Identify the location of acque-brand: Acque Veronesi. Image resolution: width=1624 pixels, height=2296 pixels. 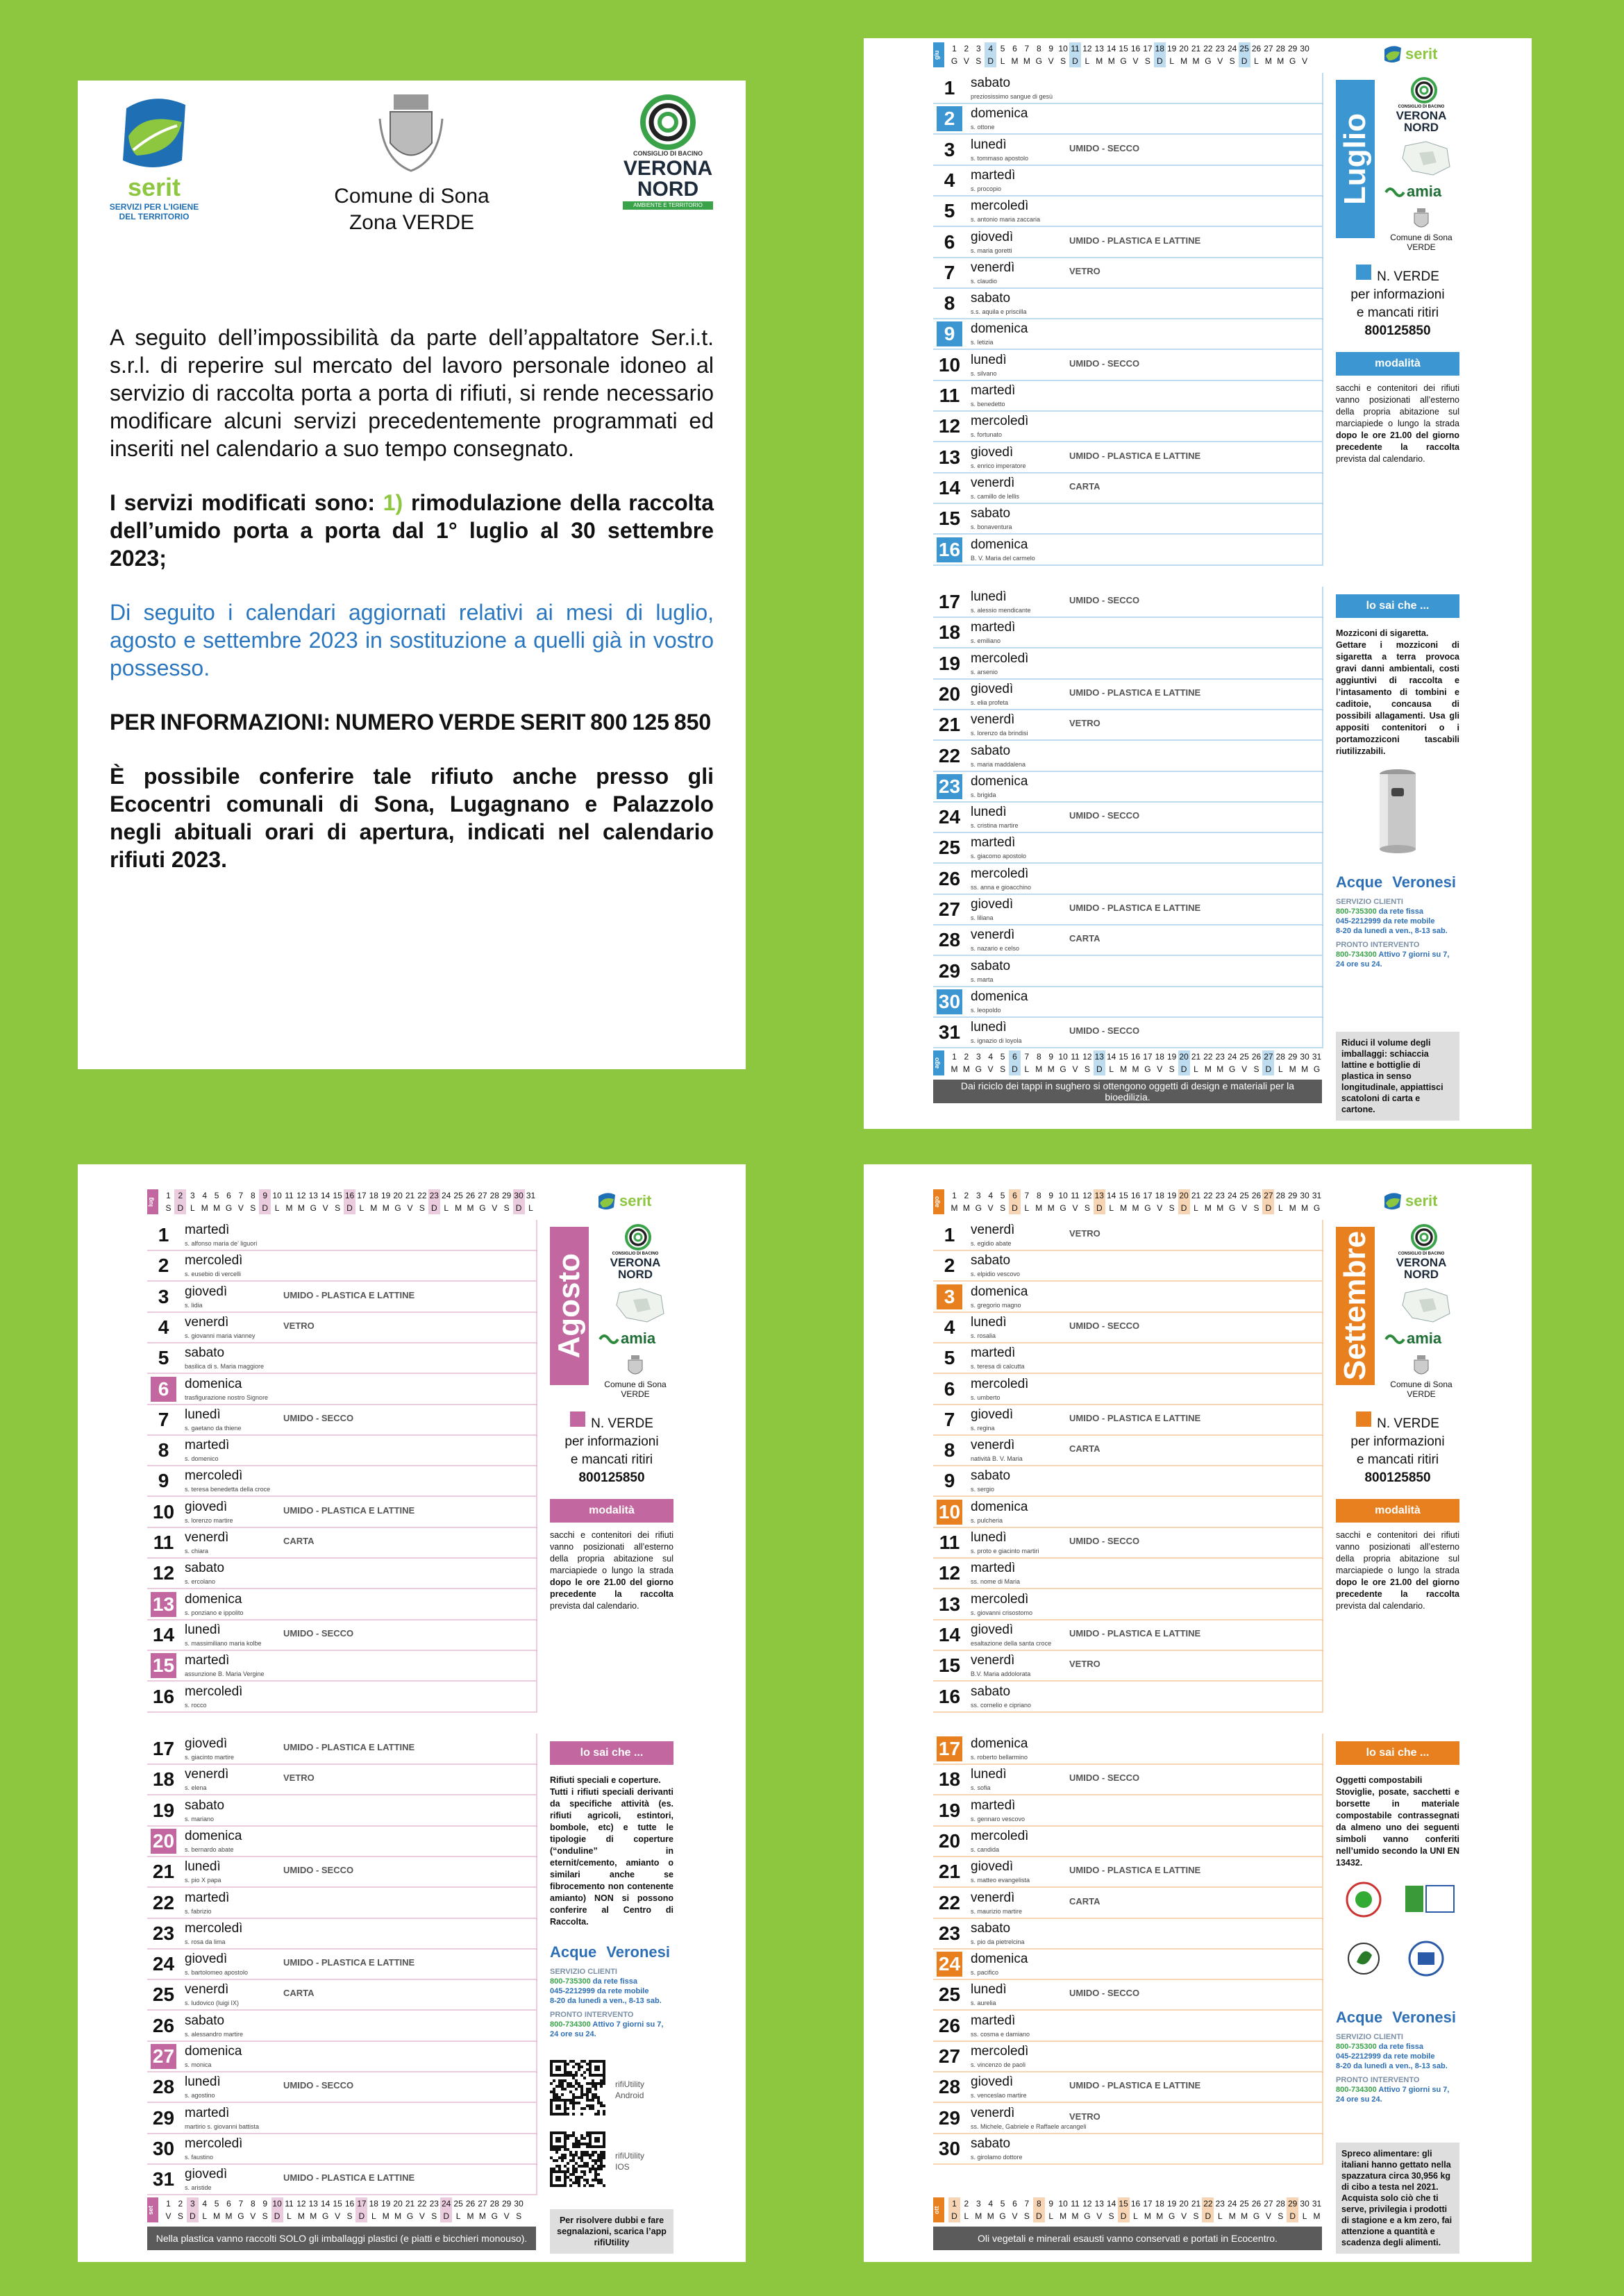
(1398, 2018).